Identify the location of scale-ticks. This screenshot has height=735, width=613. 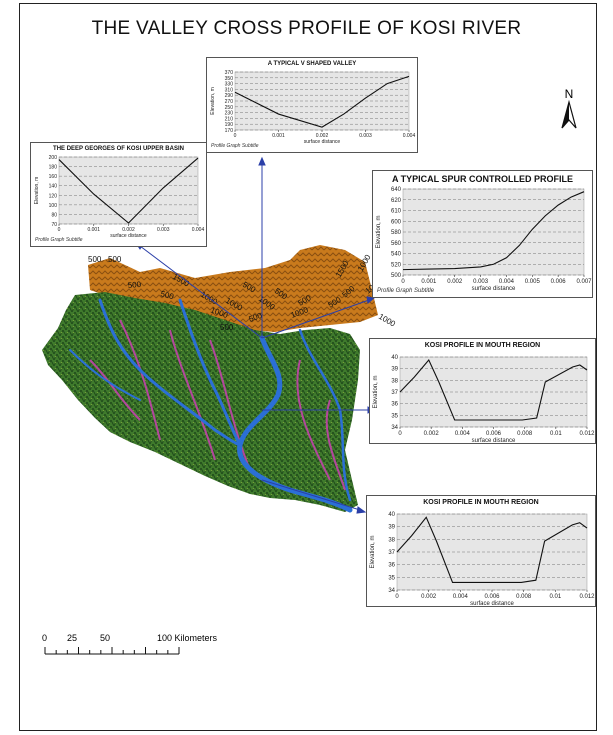
(112, 650).